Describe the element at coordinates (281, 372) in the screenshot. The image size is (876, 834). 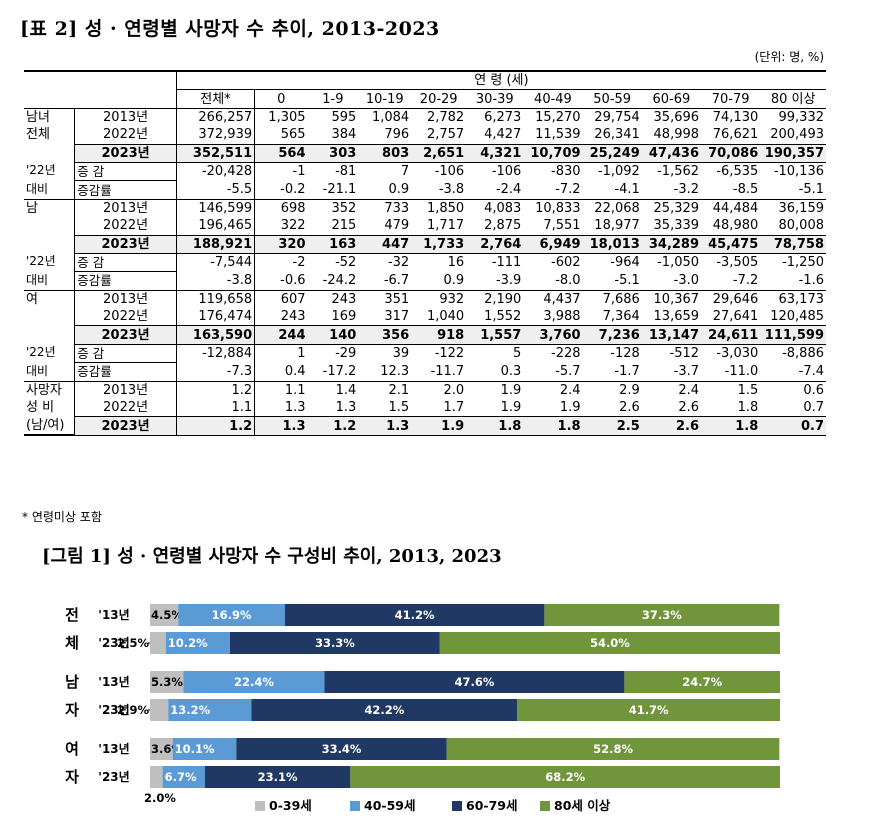
I see `table-cell: 0.4` at that location.